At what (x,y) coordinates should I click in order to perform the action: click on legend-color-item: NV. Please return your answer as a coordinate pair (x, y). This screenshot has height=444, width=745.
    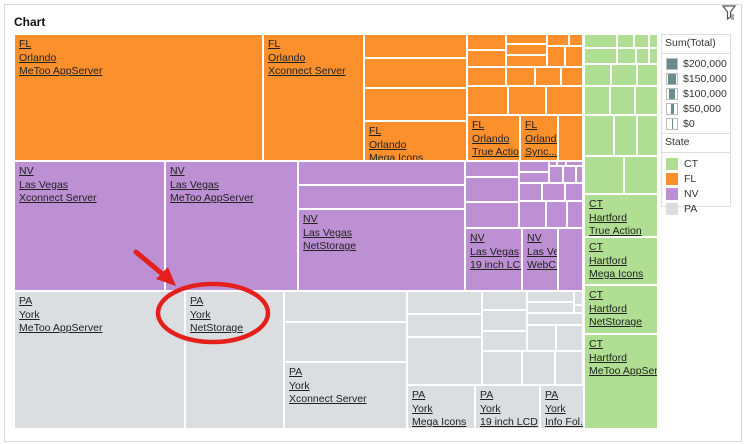
    Looking at the image, I should click on (696, 193).